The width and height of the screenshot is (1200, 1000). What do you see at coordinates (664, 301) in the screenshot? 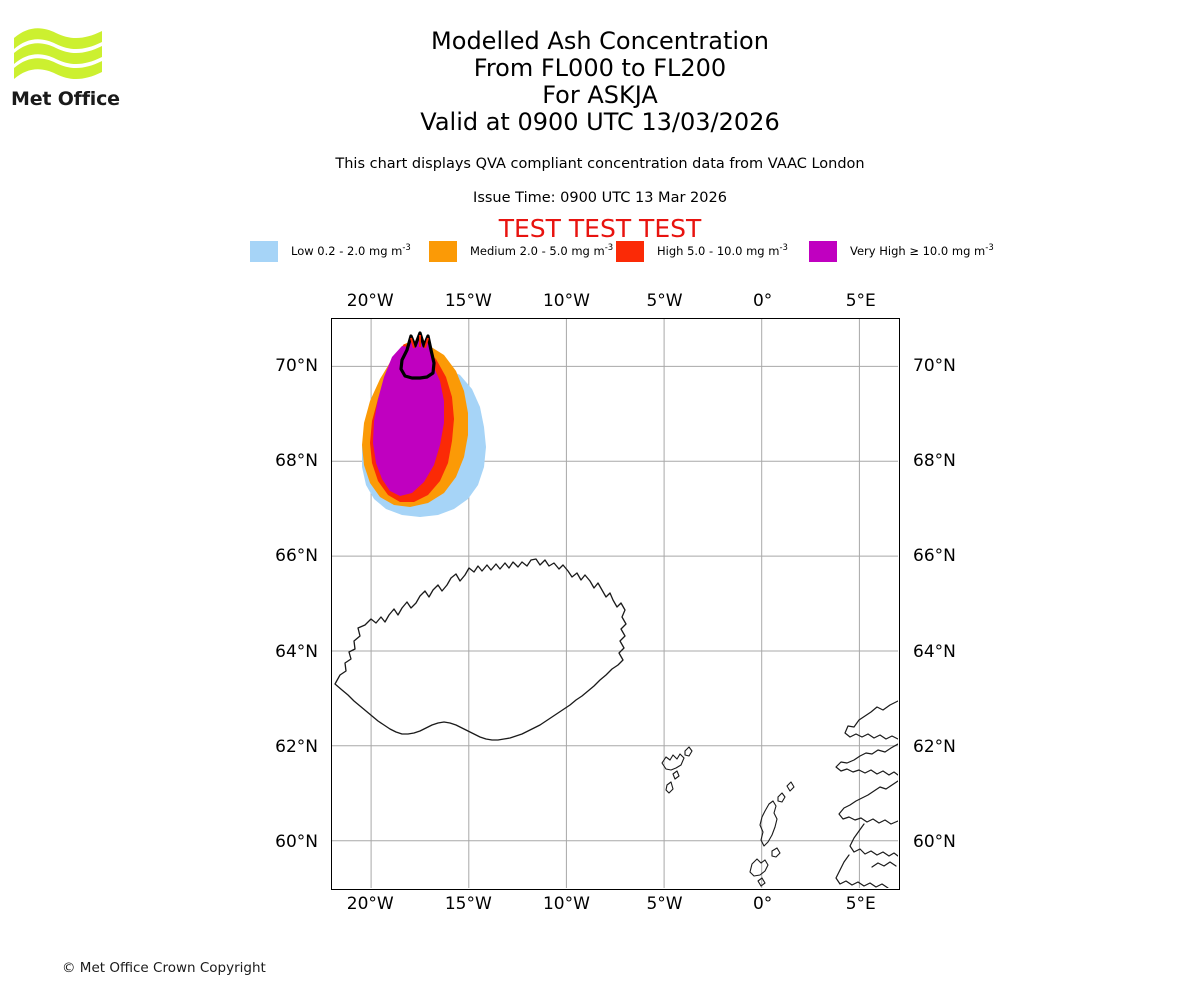
I see `lon-tick-top-3: 5°W` at bounding box center [664, 301].